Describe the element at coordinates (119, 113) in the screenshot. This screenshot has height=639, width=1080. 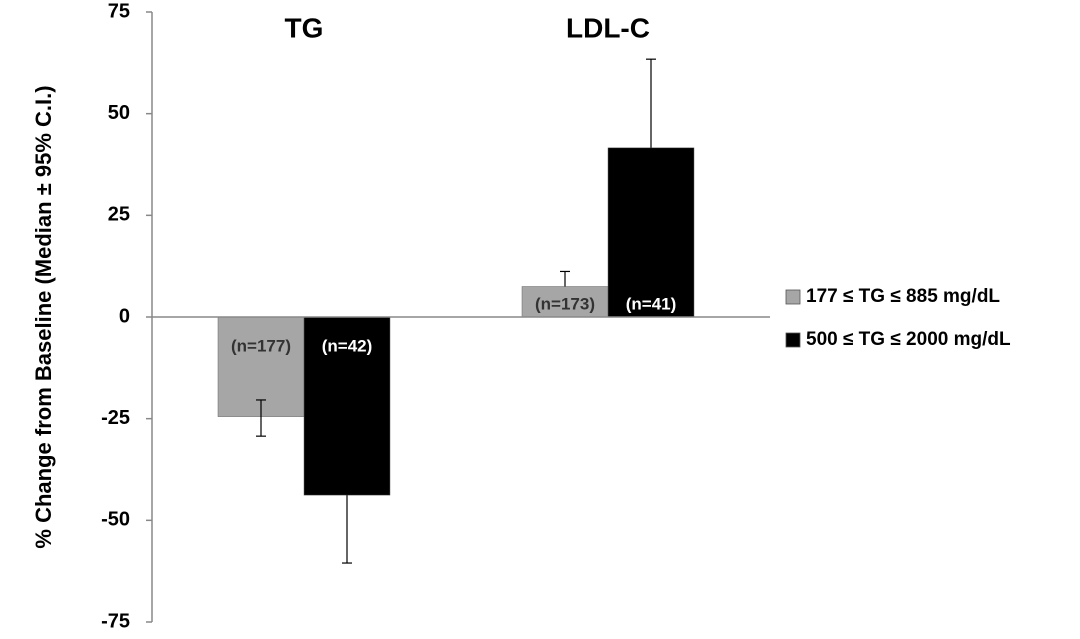
I see `y-tick-label: 50` at that location.